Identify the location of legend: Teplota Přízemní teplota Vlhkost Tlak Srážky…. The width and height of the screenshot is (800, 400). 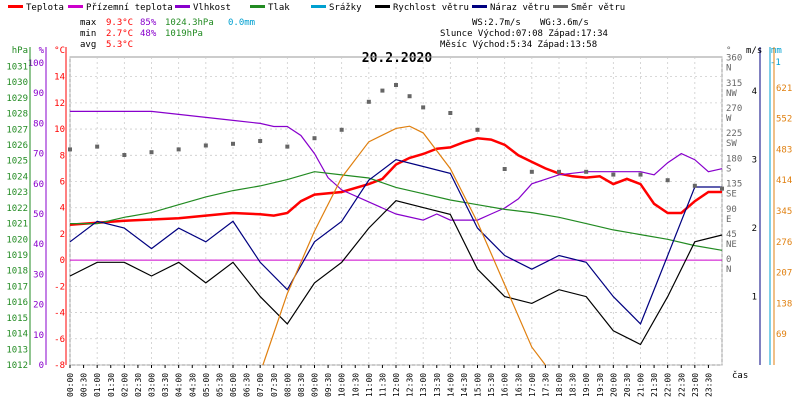
(316, 8).